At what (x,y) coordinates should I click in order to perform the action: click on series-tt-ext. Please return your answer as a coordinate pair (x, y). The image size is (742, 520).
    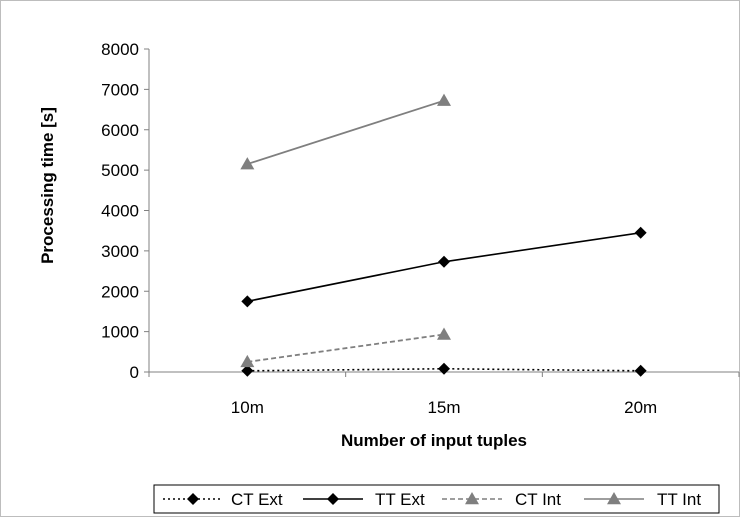
    Looking at the image, I should click on (444, 267).